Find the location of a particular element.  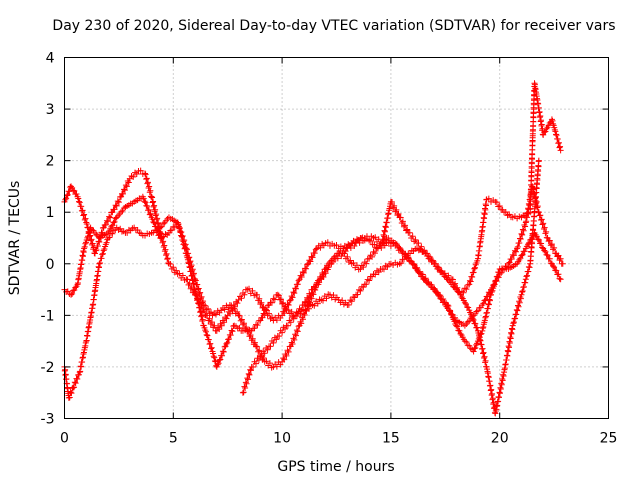

x-tick-label: 10 is located at coordinates (282, 439).